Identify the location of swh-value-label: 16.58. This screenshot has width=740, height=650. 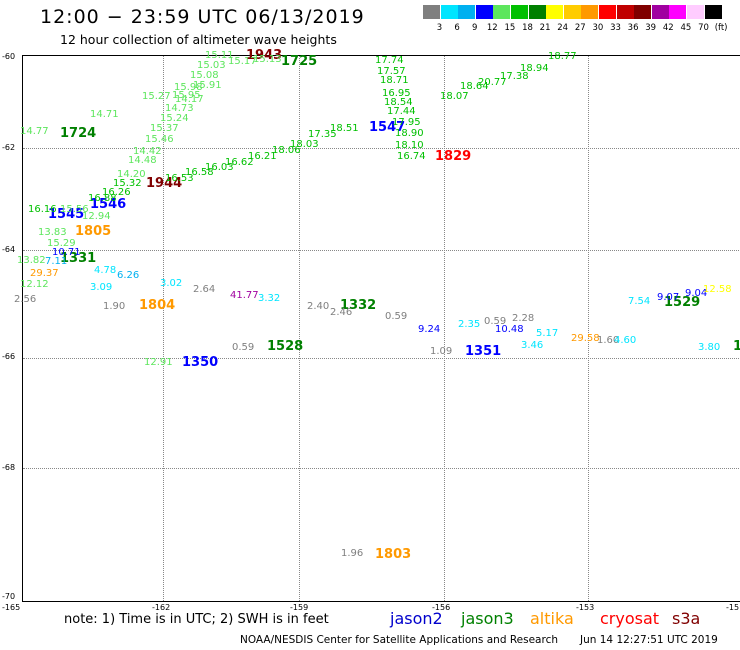
(199, 172).